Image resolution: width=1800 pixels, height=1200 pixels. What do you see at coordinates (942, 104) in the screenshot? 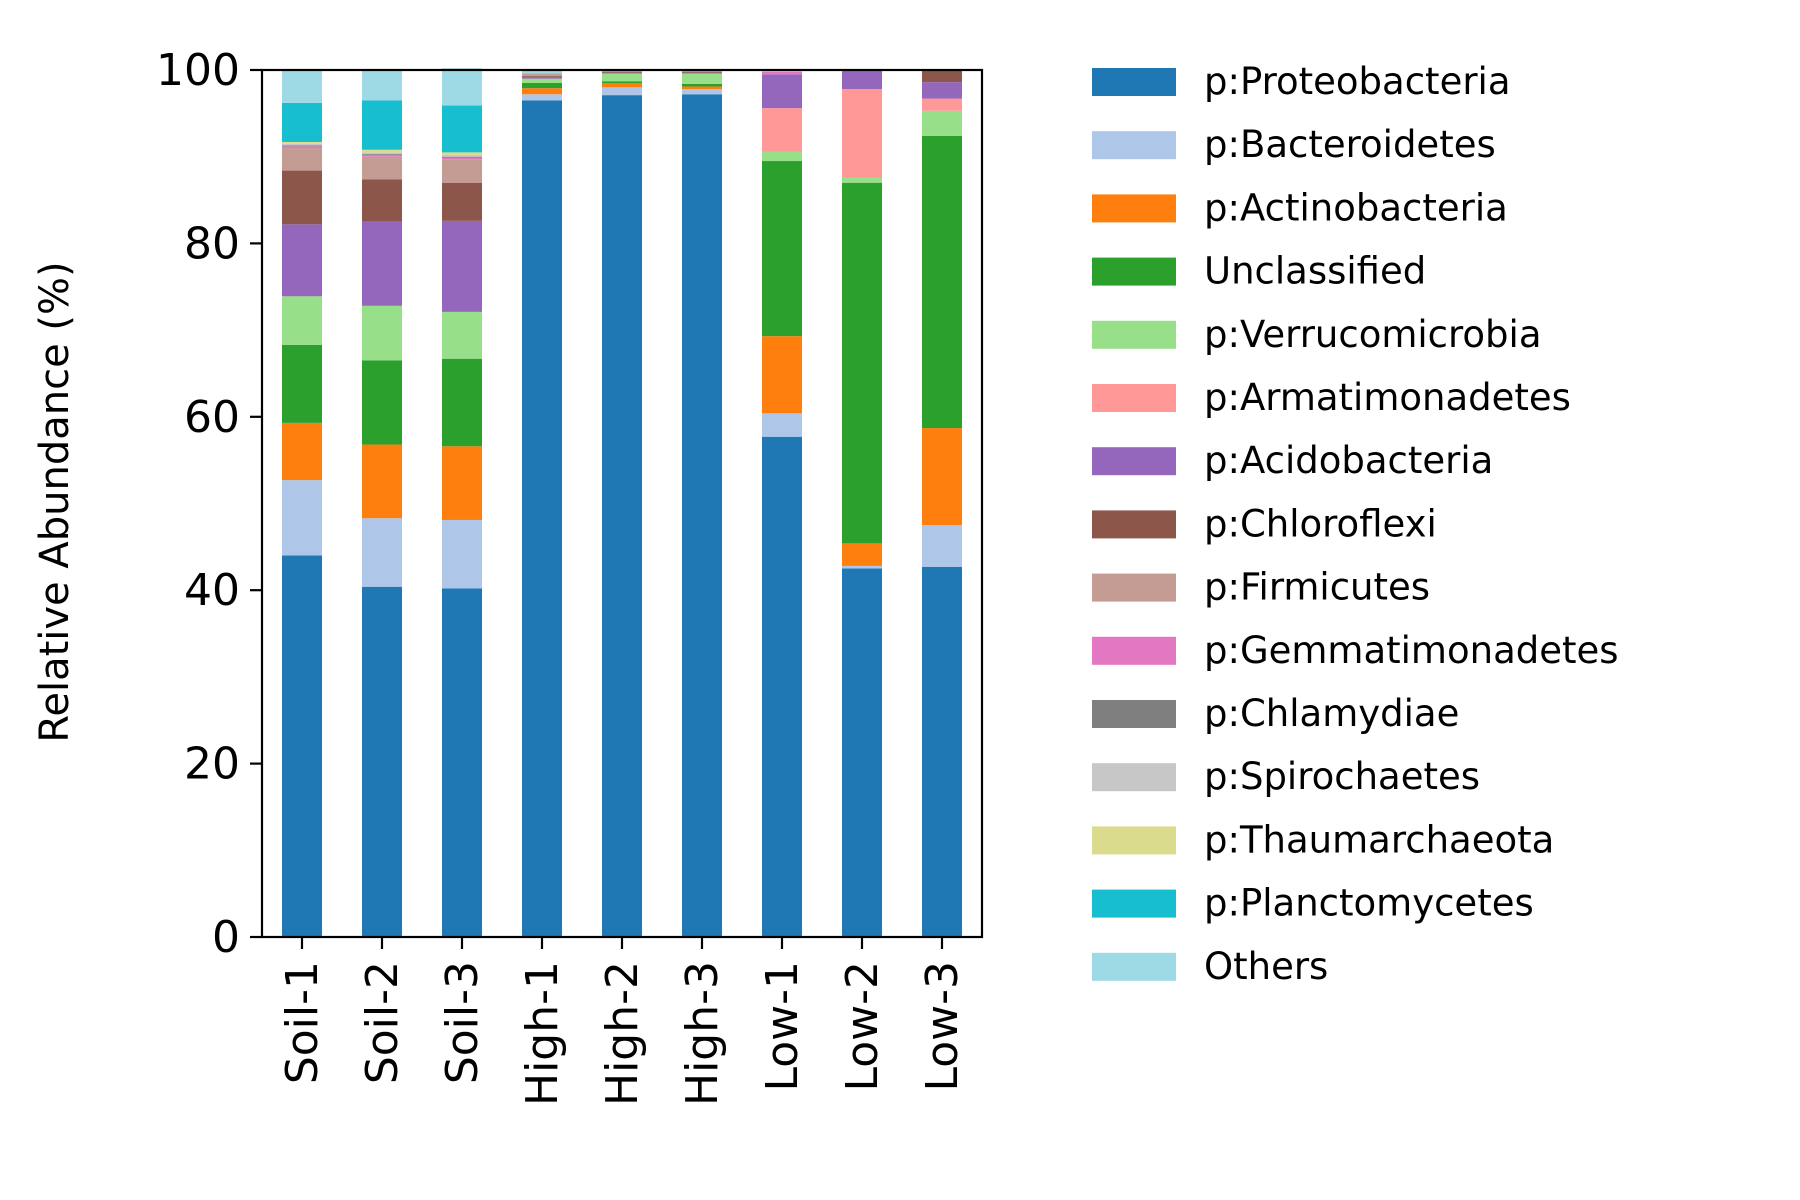
I see `bar-low-3-armatimonadetes` at bounding box center [942, 104].